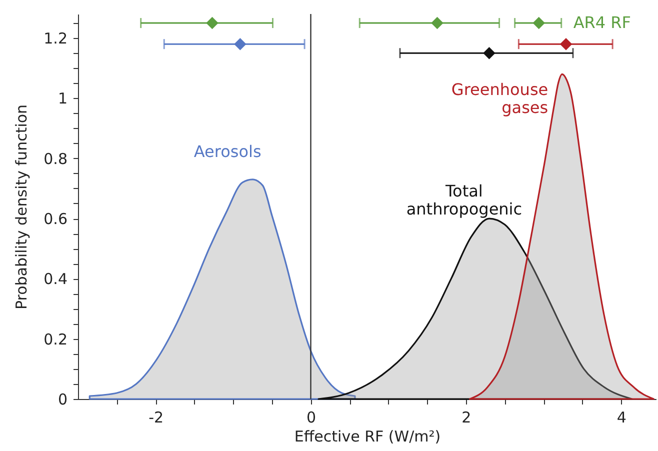 Image resolution: width=658 pixels, height=451 pixels. Describe the element at coordinates (56, 39) in the screenshot. I see `y-tick-label: 1.2` at that location.